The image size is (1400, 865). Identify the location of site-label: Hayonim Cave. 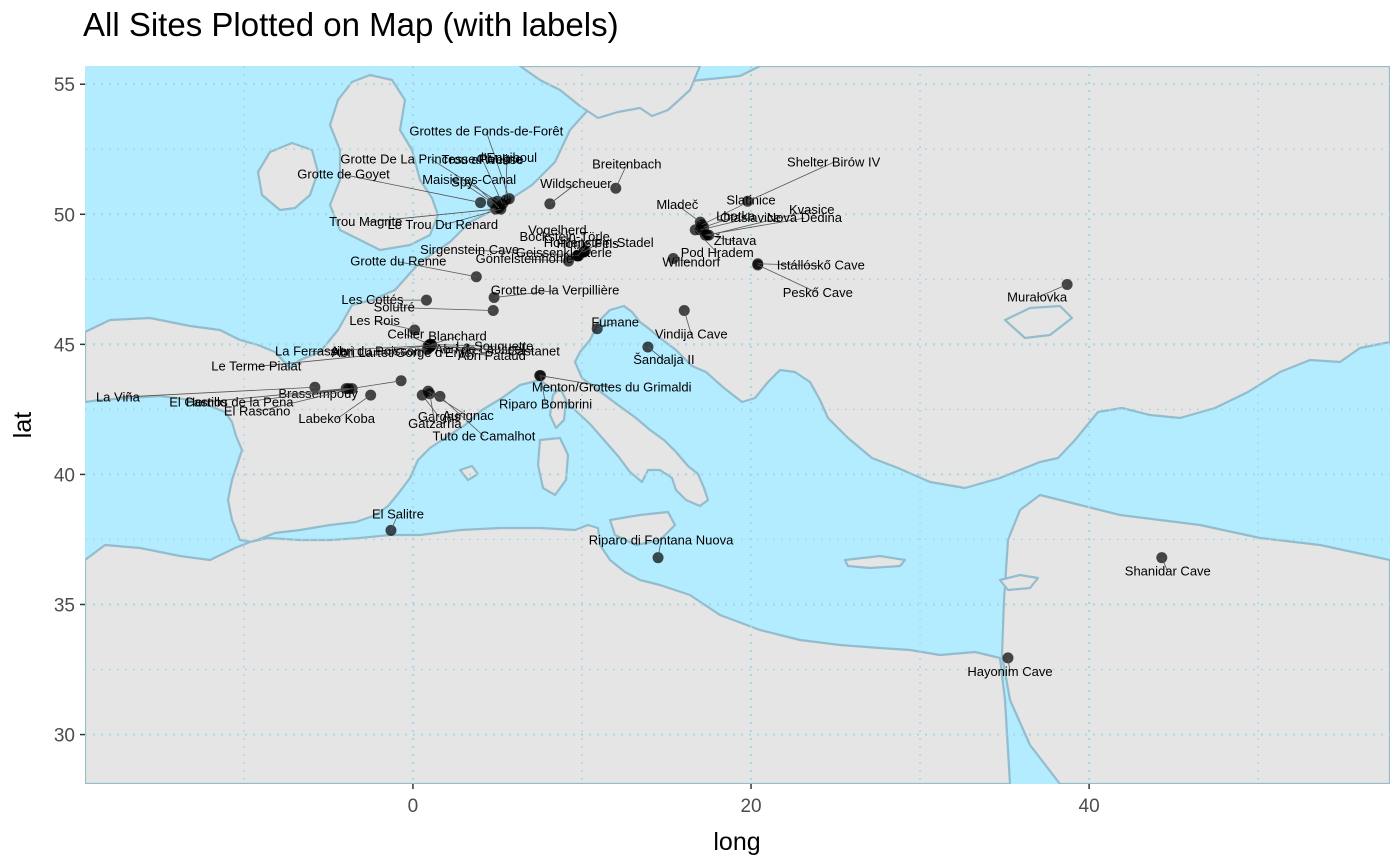
(1009, 671).